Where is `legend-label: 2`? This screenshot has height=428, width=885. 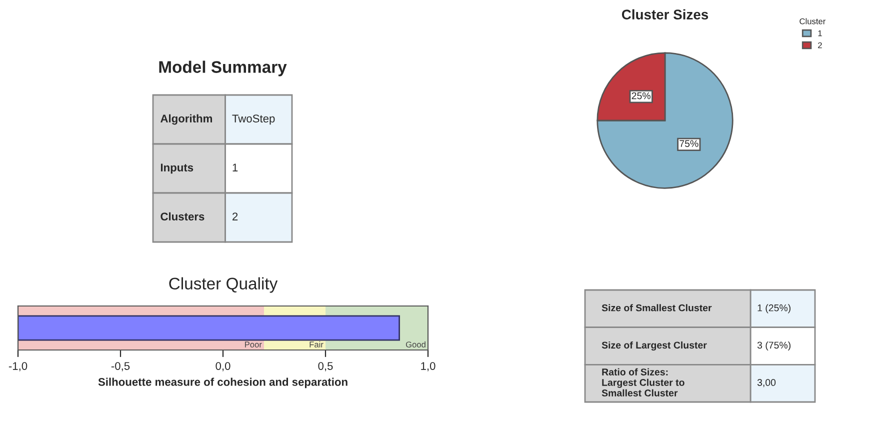 legend-label: 2 is located at coordinates (820, 45).